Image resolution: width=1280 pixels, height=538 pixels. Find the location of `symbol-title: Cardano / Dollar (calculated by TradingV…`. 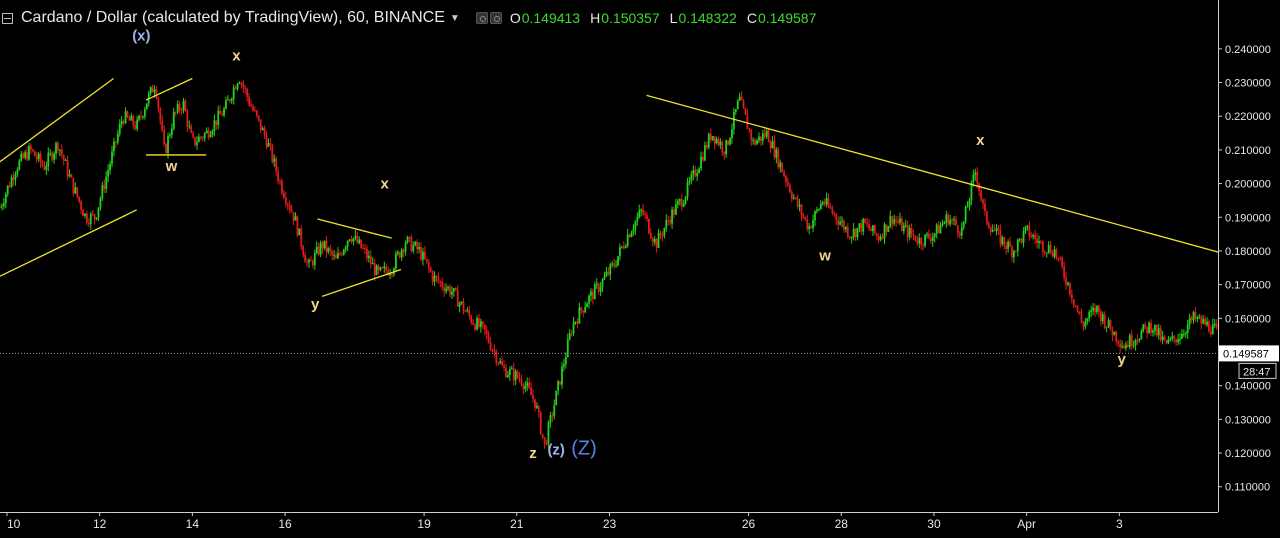

symbol-title: Cardano / Dollar (calculated by TradingV… is located at coordinates (233, 17).